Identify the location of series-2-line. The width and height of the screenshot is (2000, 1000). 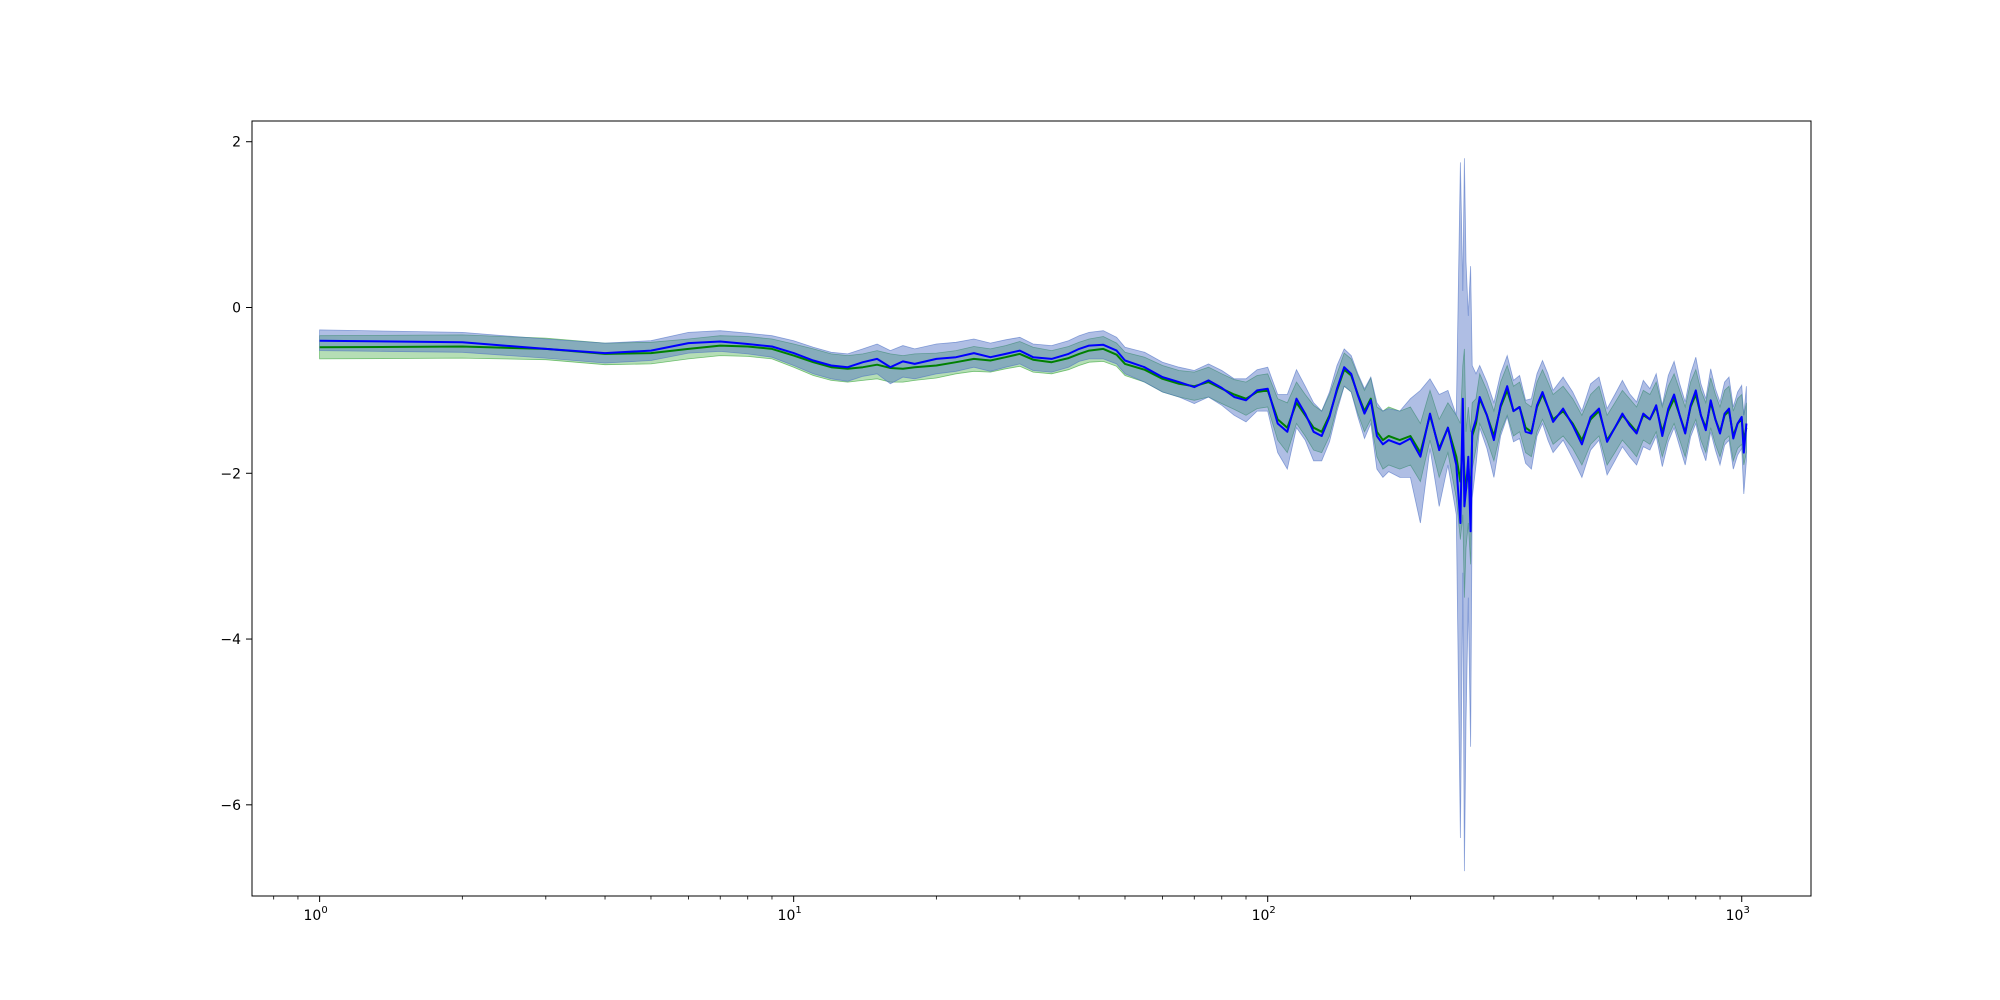
(1033, 436).